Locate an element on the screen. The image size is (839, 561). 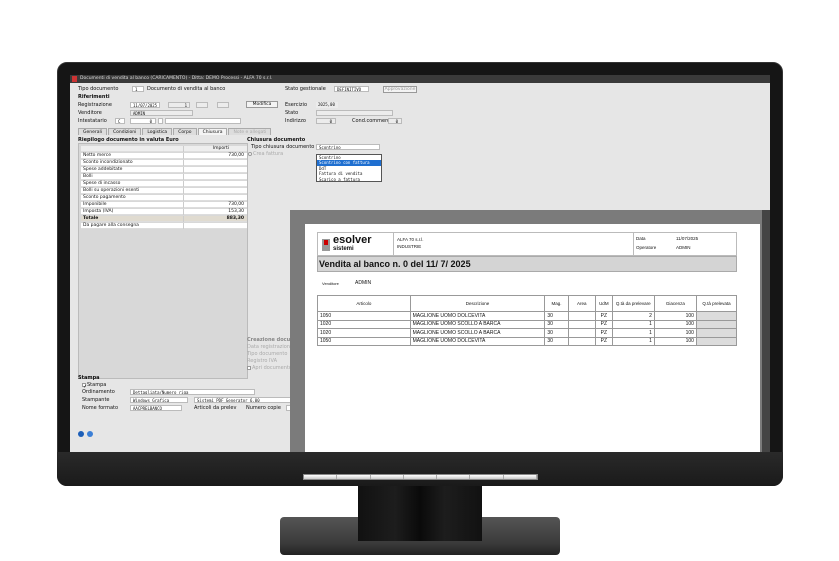
label: Nome formato is located at coordinates (100, 408).